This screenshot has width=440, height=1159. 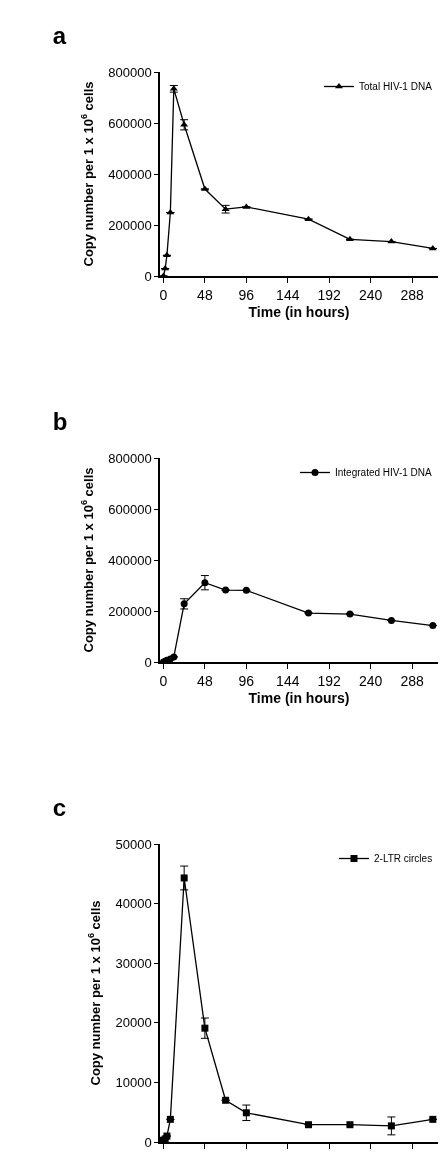 I want to click on legend-label: 2-LTR circles, so click(x=403, y=859).